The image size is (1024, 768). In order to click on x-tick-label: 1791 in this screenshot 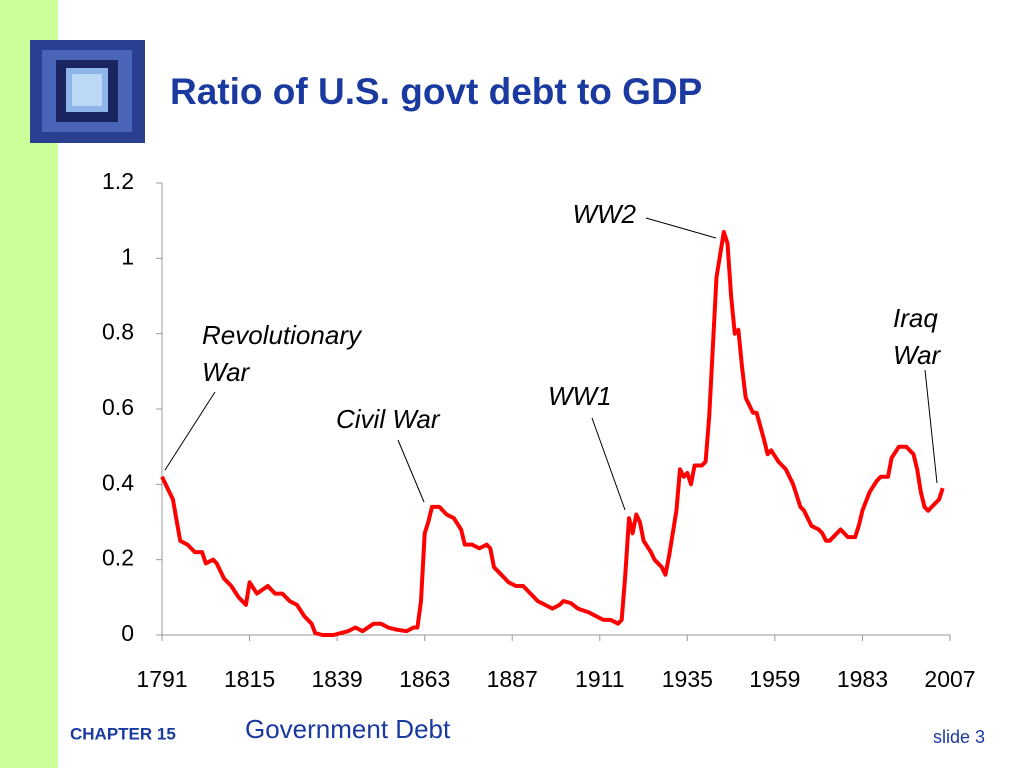, I will do `click(161, 679)`.